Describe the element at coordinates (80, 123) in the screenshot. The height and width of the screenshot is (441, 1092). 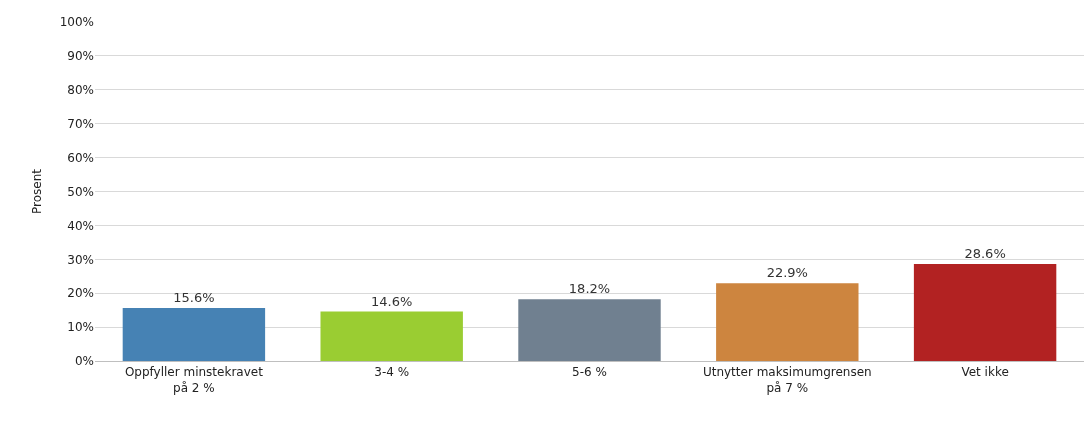
I see `y-tick-label: 70%` at that location.